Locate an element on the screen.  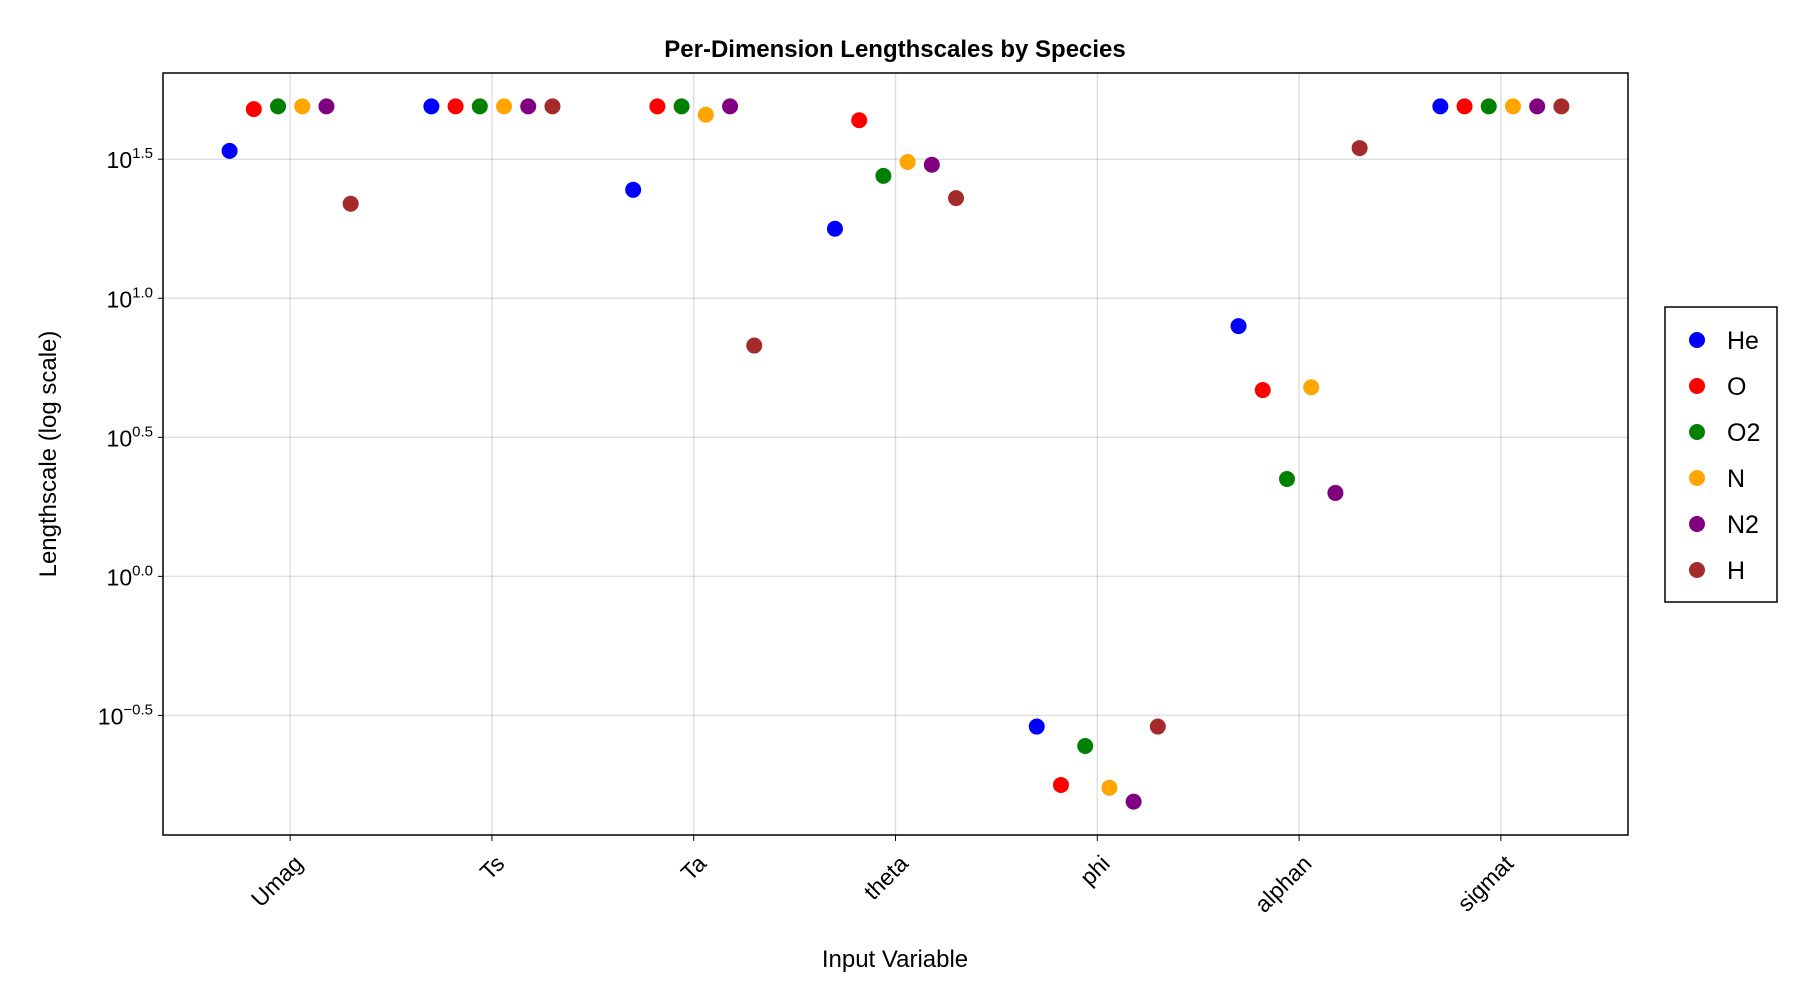
x-tick-label: alphan is located at coordinates (1282, 883).